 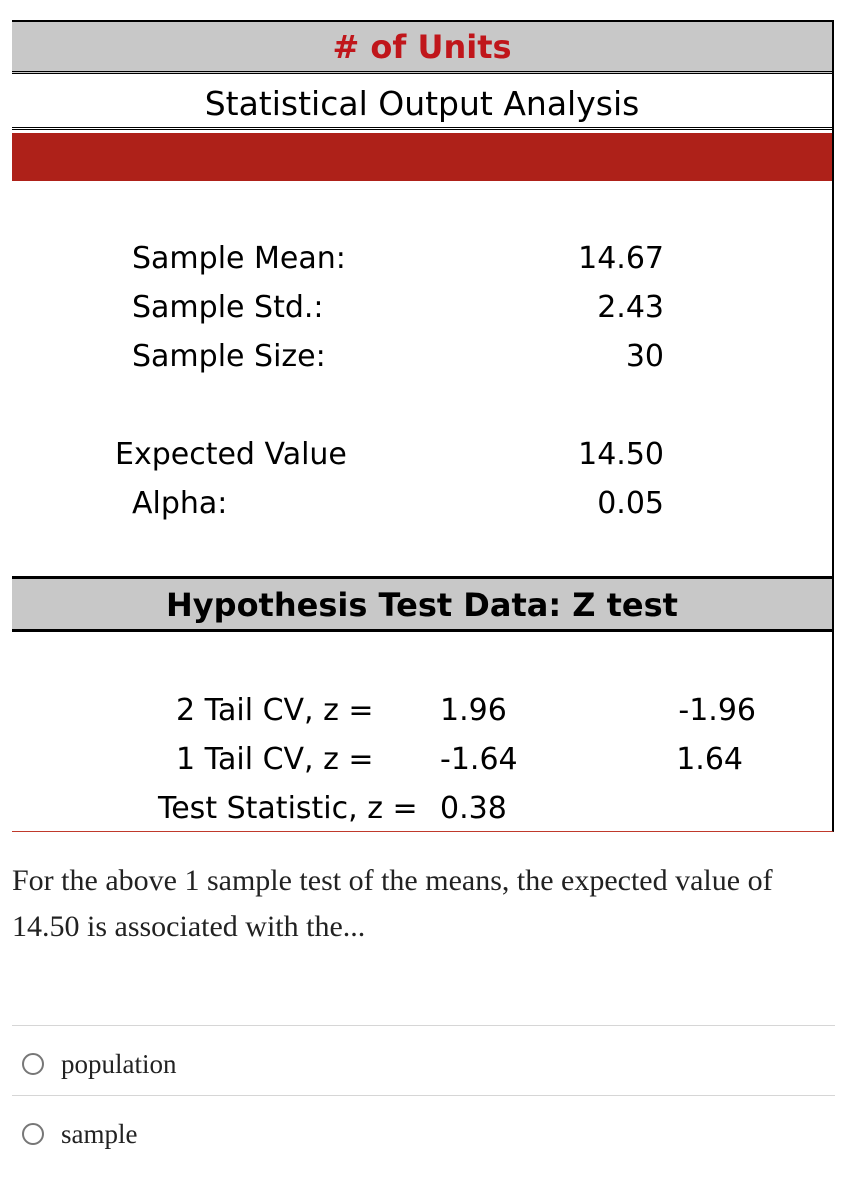 I want to click on alpha-label: Alpha:, so click(x=180, y=503).